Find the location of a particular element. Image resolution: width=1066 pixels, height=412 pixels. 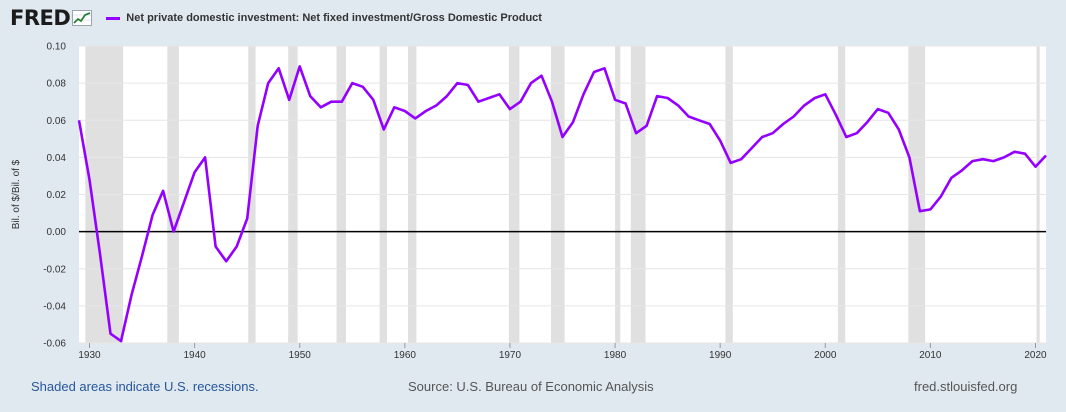

x-tick-label: 2010 is located at coordinates (930, 355).